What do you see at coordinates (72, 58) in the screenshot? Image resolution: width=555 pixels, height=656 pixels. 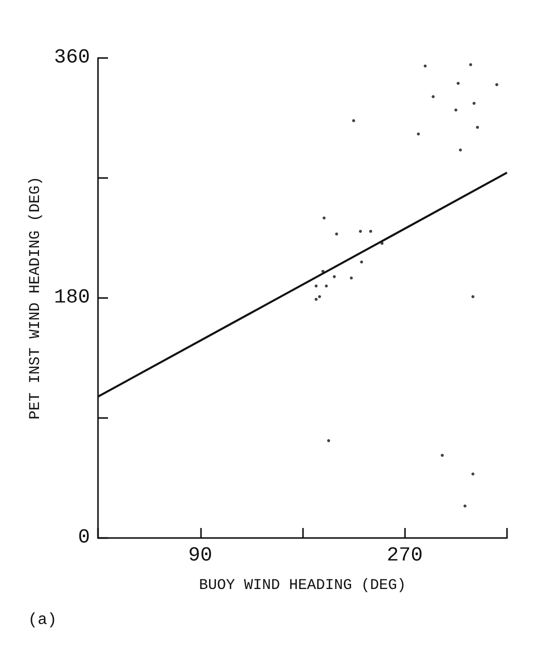 I see `y-tick-label: 360` at bounding box center [72, 58].